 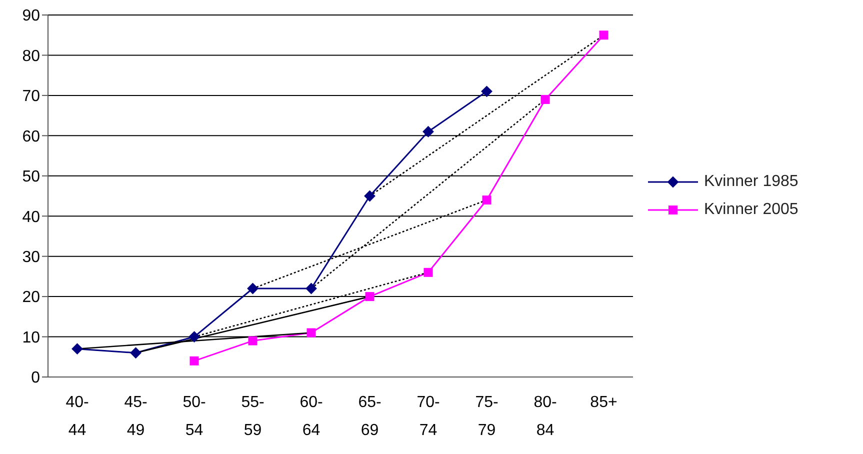 I want to click on x-tick-label: 75-79, so click(x=486, y=416).